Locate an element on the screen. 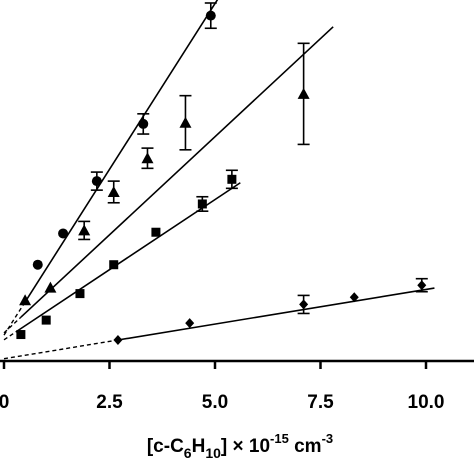 Image resolution: width=474 pixels, height=474 pixels. x-tick-label: 10.0 is located at coordinates (426, 402).